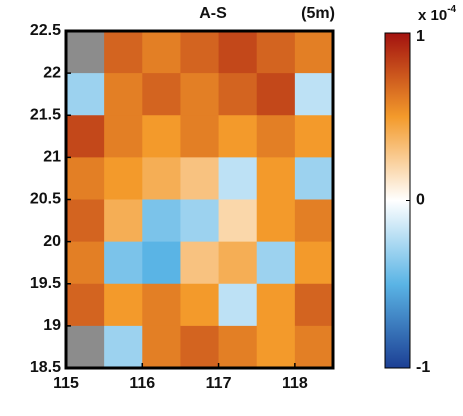  Describe the element at coordinates (397, 200) in the screenshot. I see `colorbar` at that location.